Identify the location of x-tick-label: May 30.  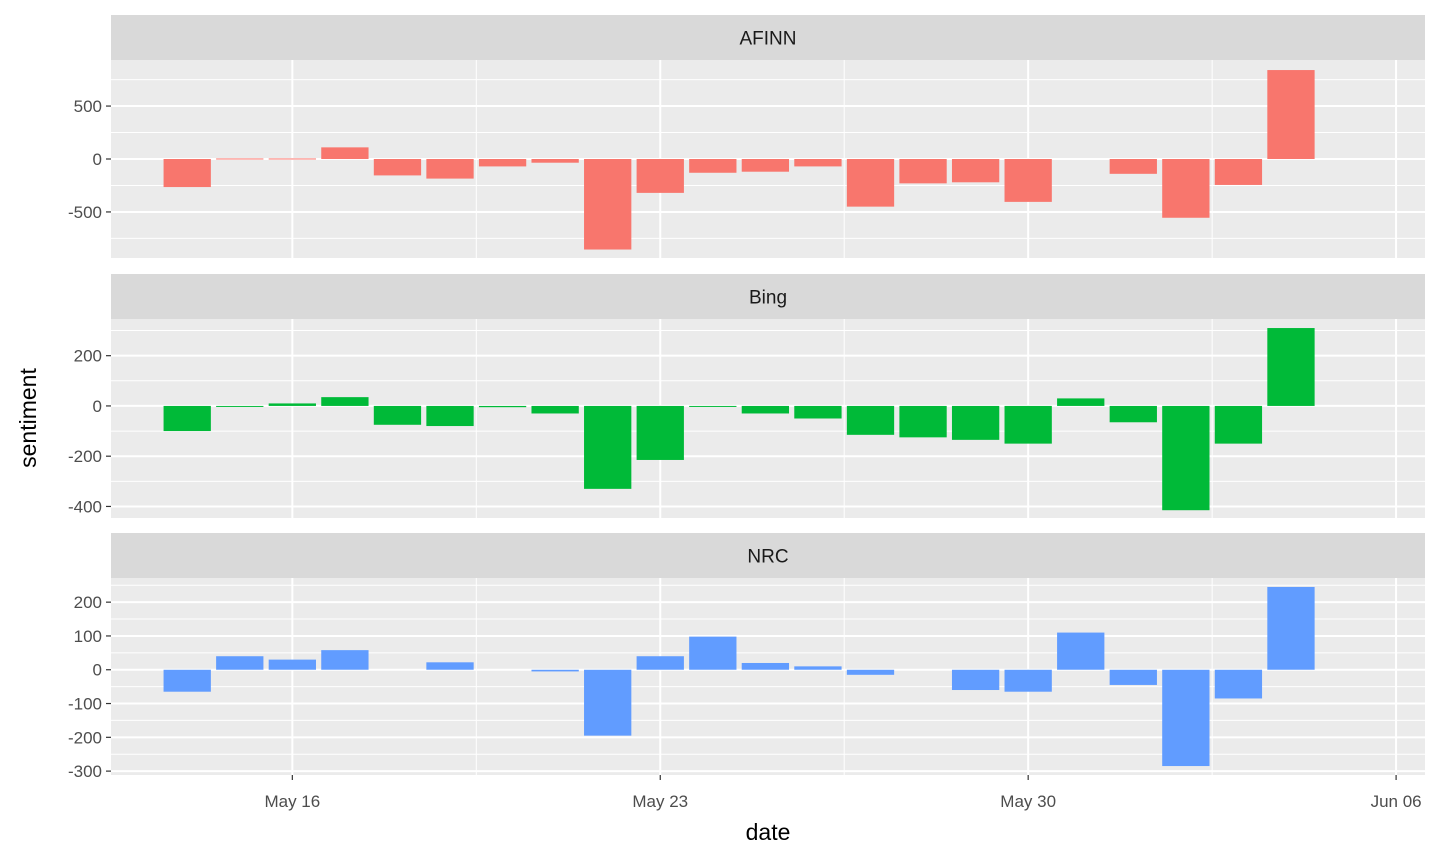
(1028, 801).